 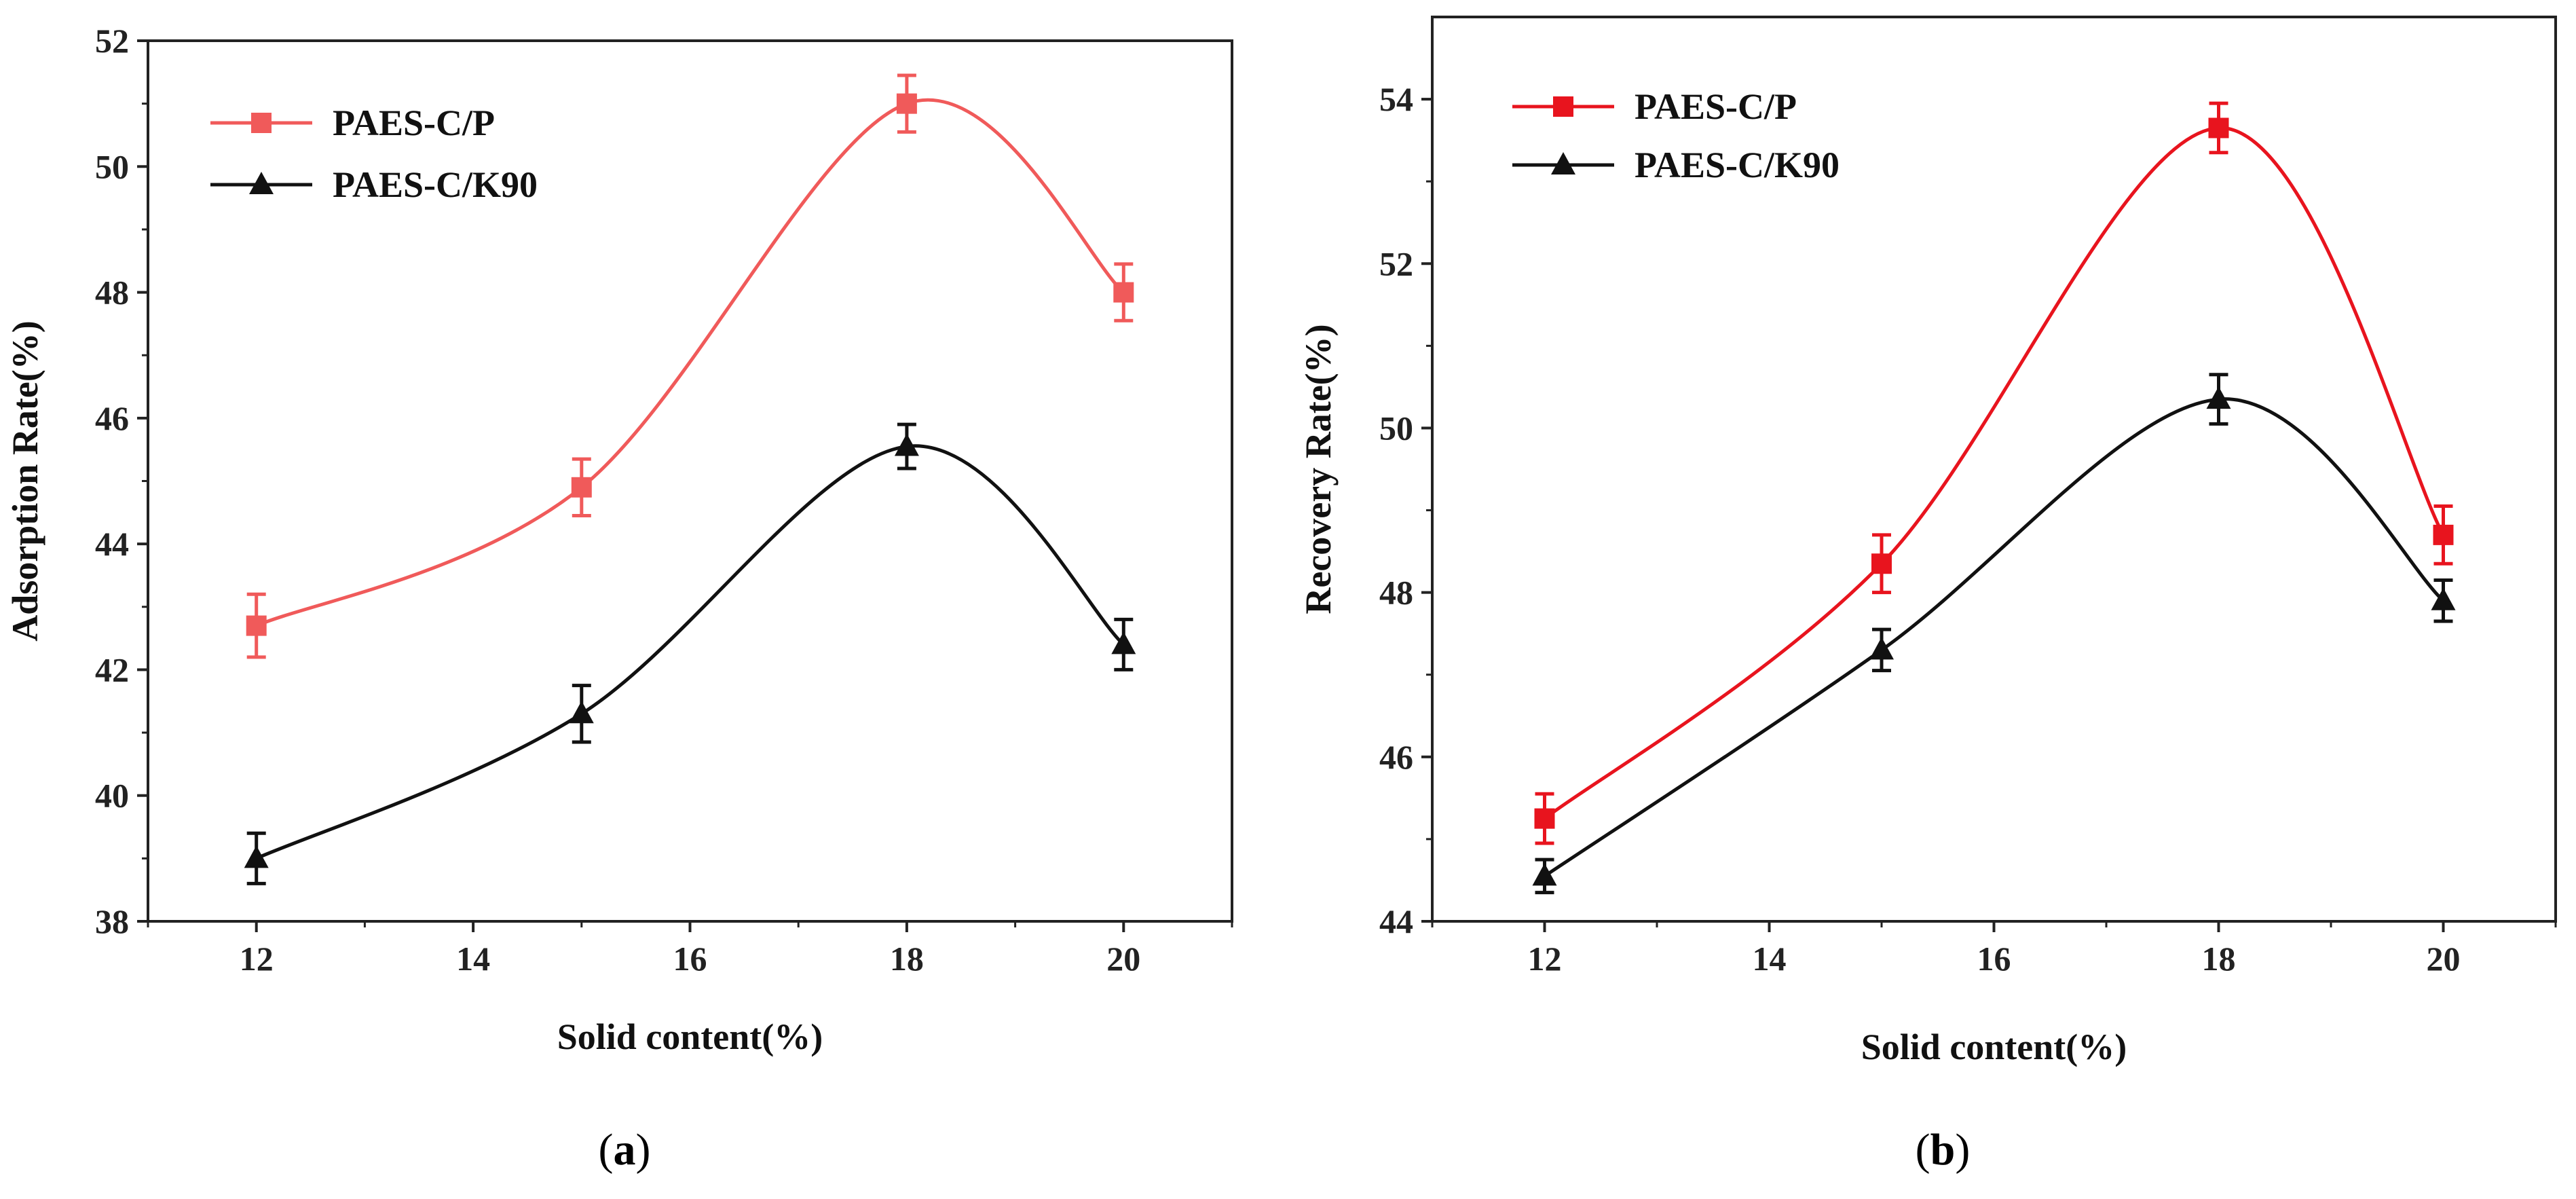 I want to click on panel-label: (a), so click(x=625, y=1150).